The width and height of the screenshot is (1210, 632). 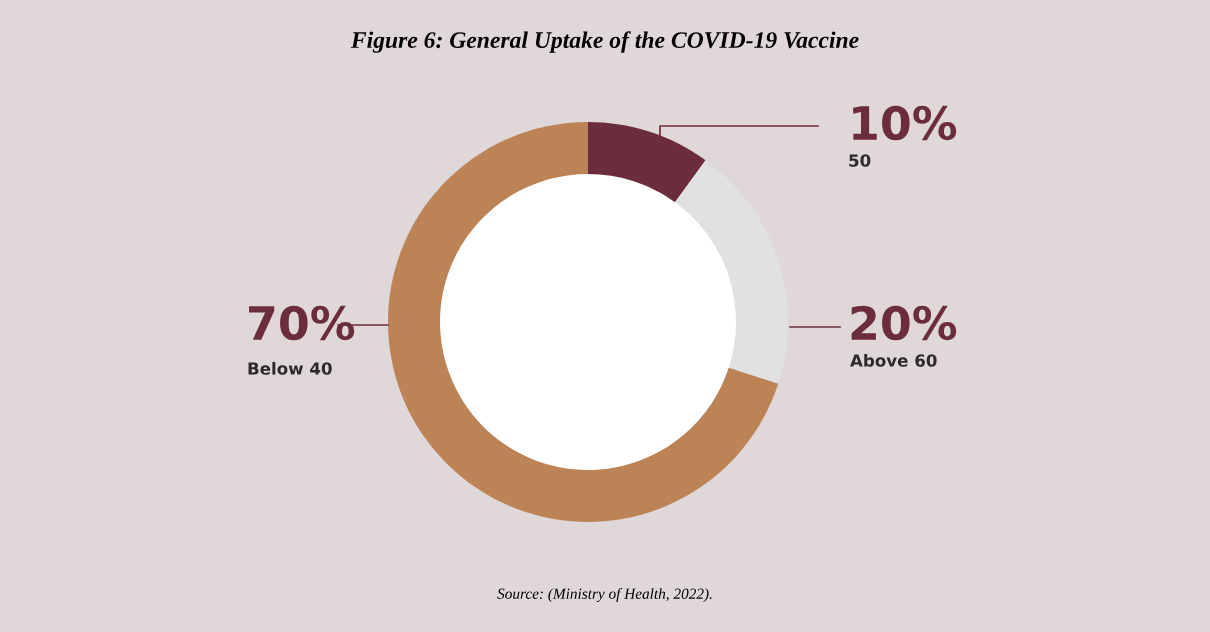 What do you see at coordinates (893, 360) in the screenshot?
I see `slice-label: Above 60` at bounding box center [893, 360].